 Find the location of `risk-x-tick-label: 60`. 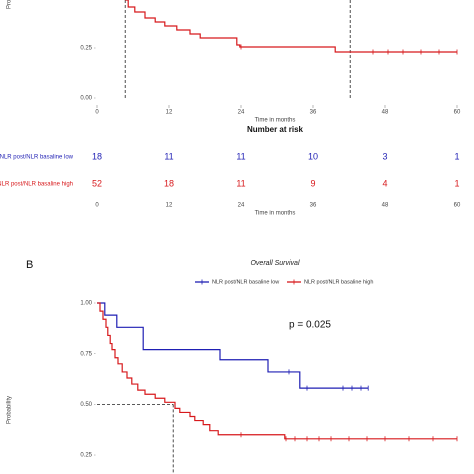

risk-x-tick-label: 60 is located at coordinates (457, 206).